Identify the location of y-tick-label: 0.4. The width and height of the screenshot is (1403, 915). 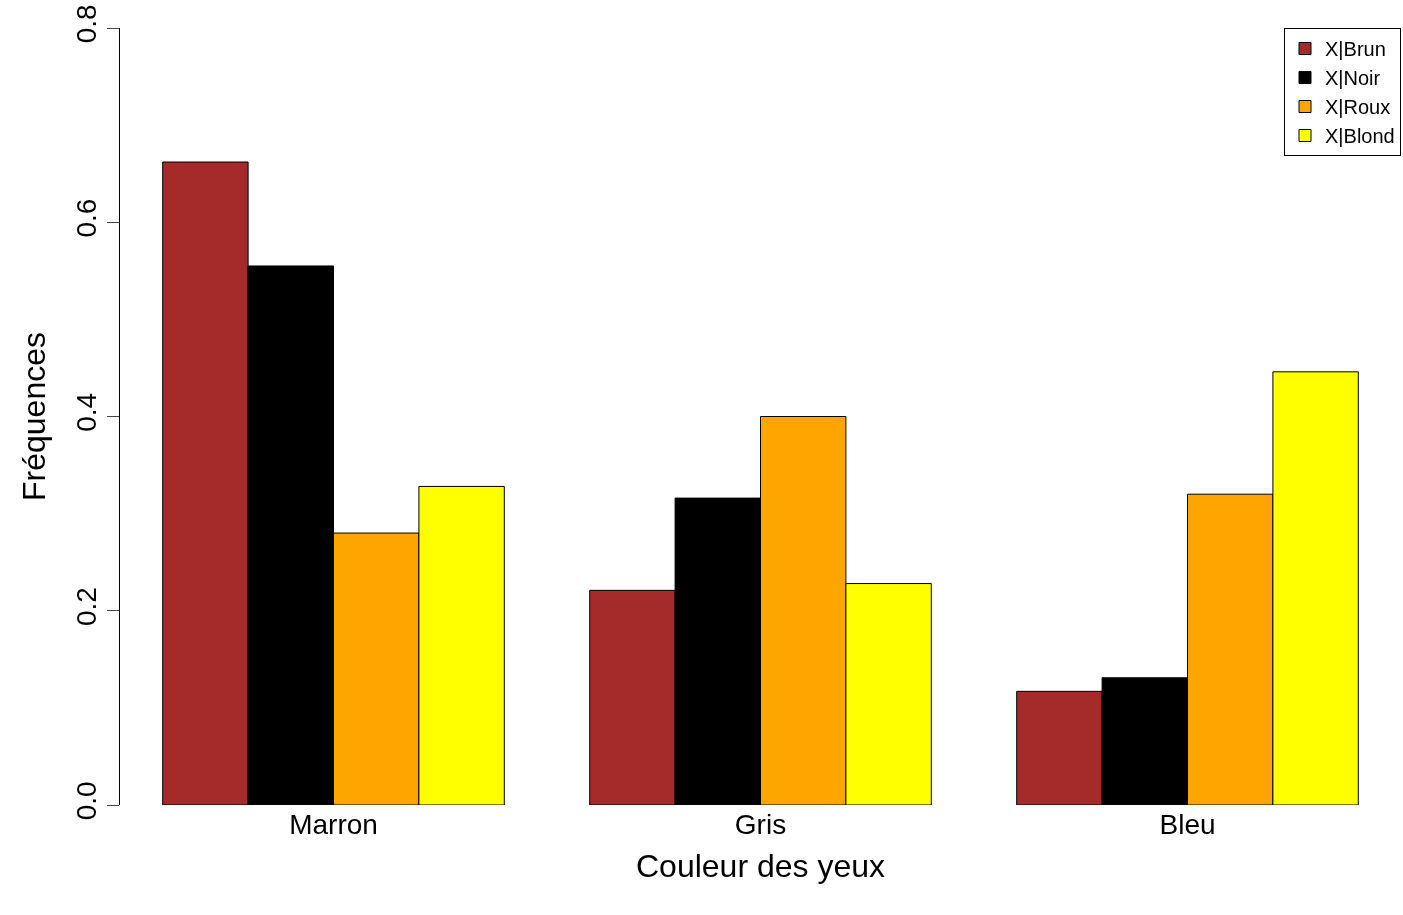
(86, 412).